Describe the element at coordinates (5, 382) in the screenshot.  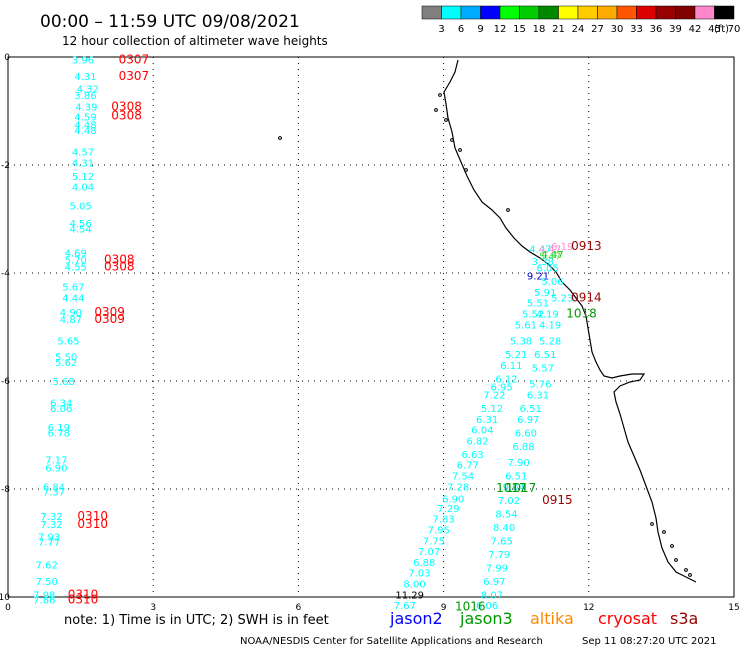
I see `y-tick-label: -6` at that location.